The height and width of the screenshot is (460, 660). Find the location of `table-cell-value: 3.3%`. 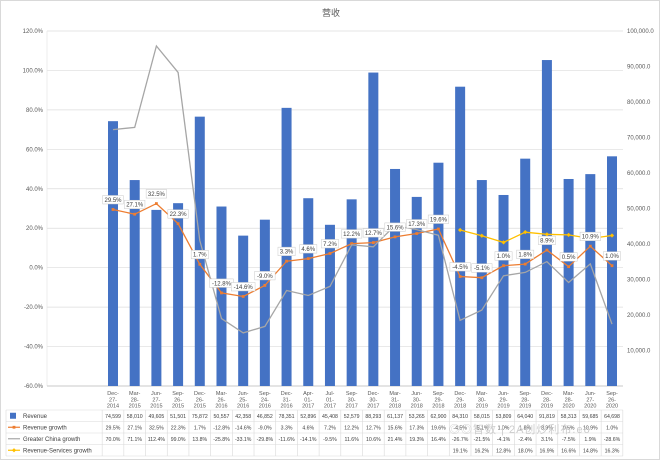

table-cell-value: 3.3% is located at coordinates (287, 428).